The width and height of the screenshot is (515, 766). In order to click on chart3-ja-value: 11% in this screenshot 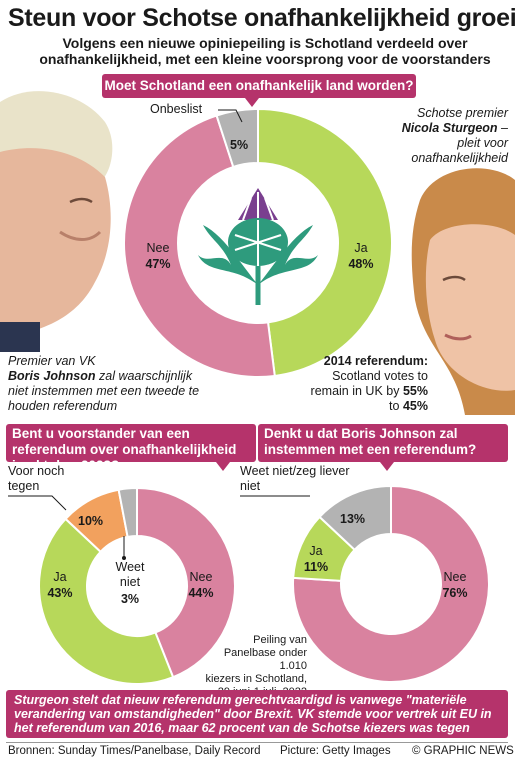, I will do `click(316, 567)`.